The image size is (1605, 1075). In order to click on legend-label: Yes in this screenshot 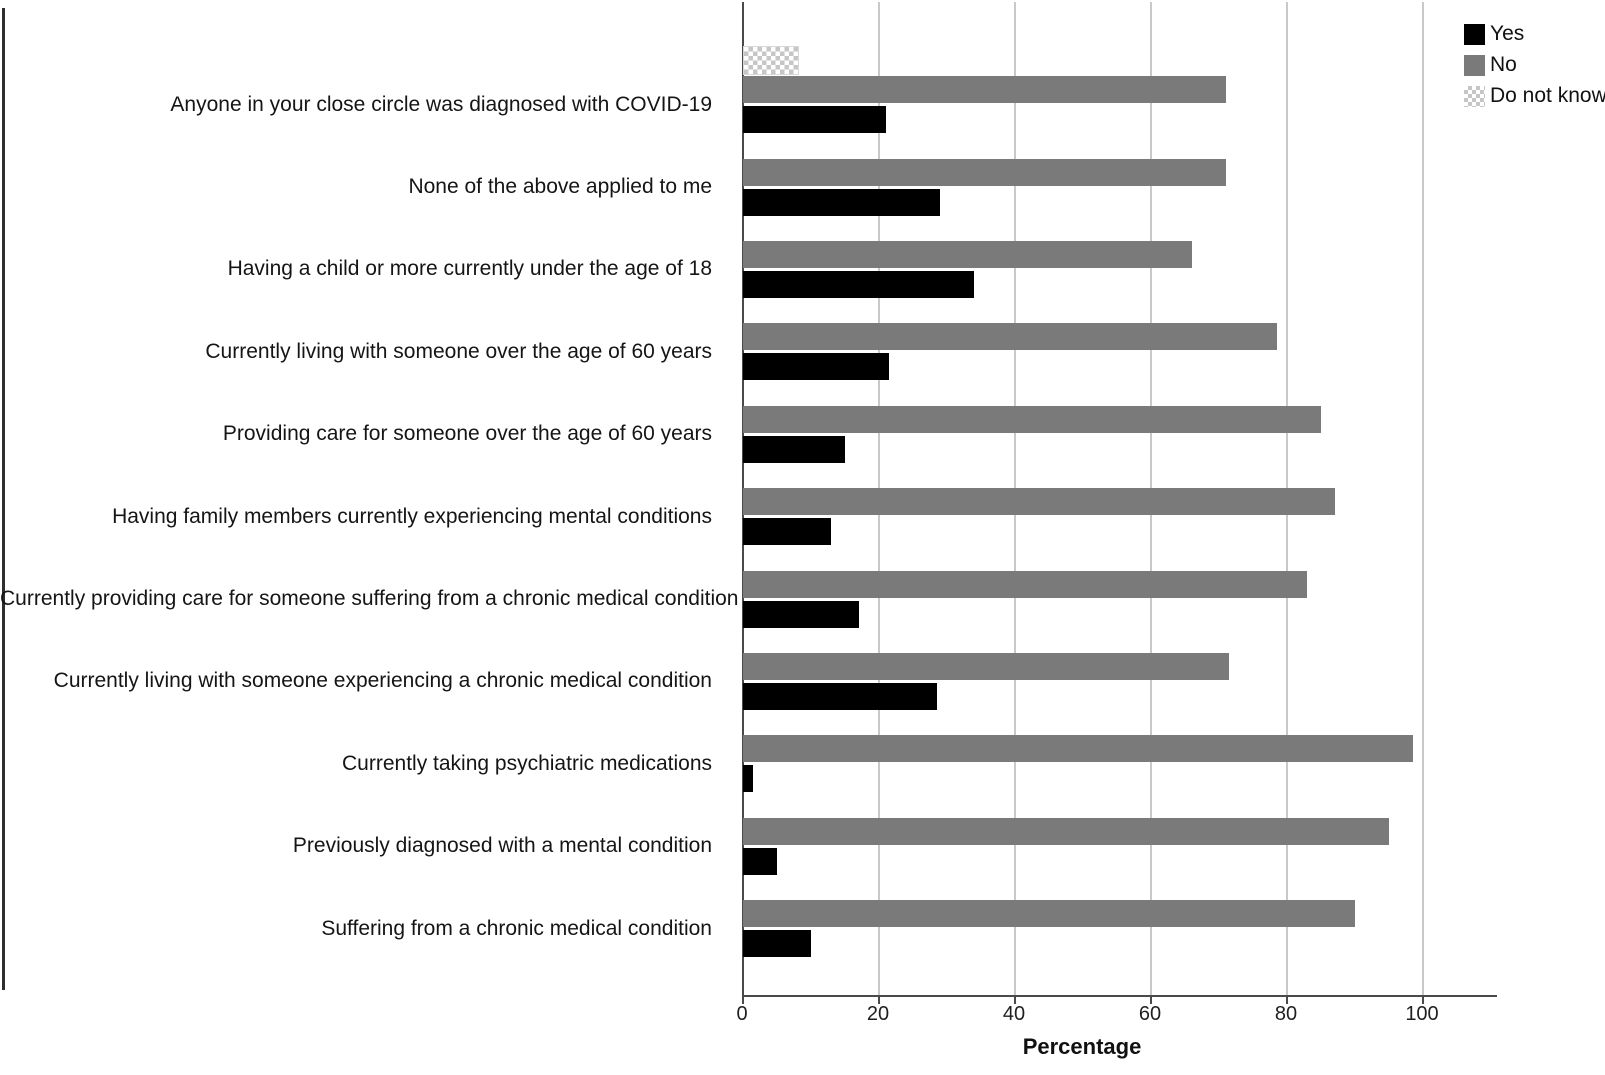, I will do `click(1507, 33)`.